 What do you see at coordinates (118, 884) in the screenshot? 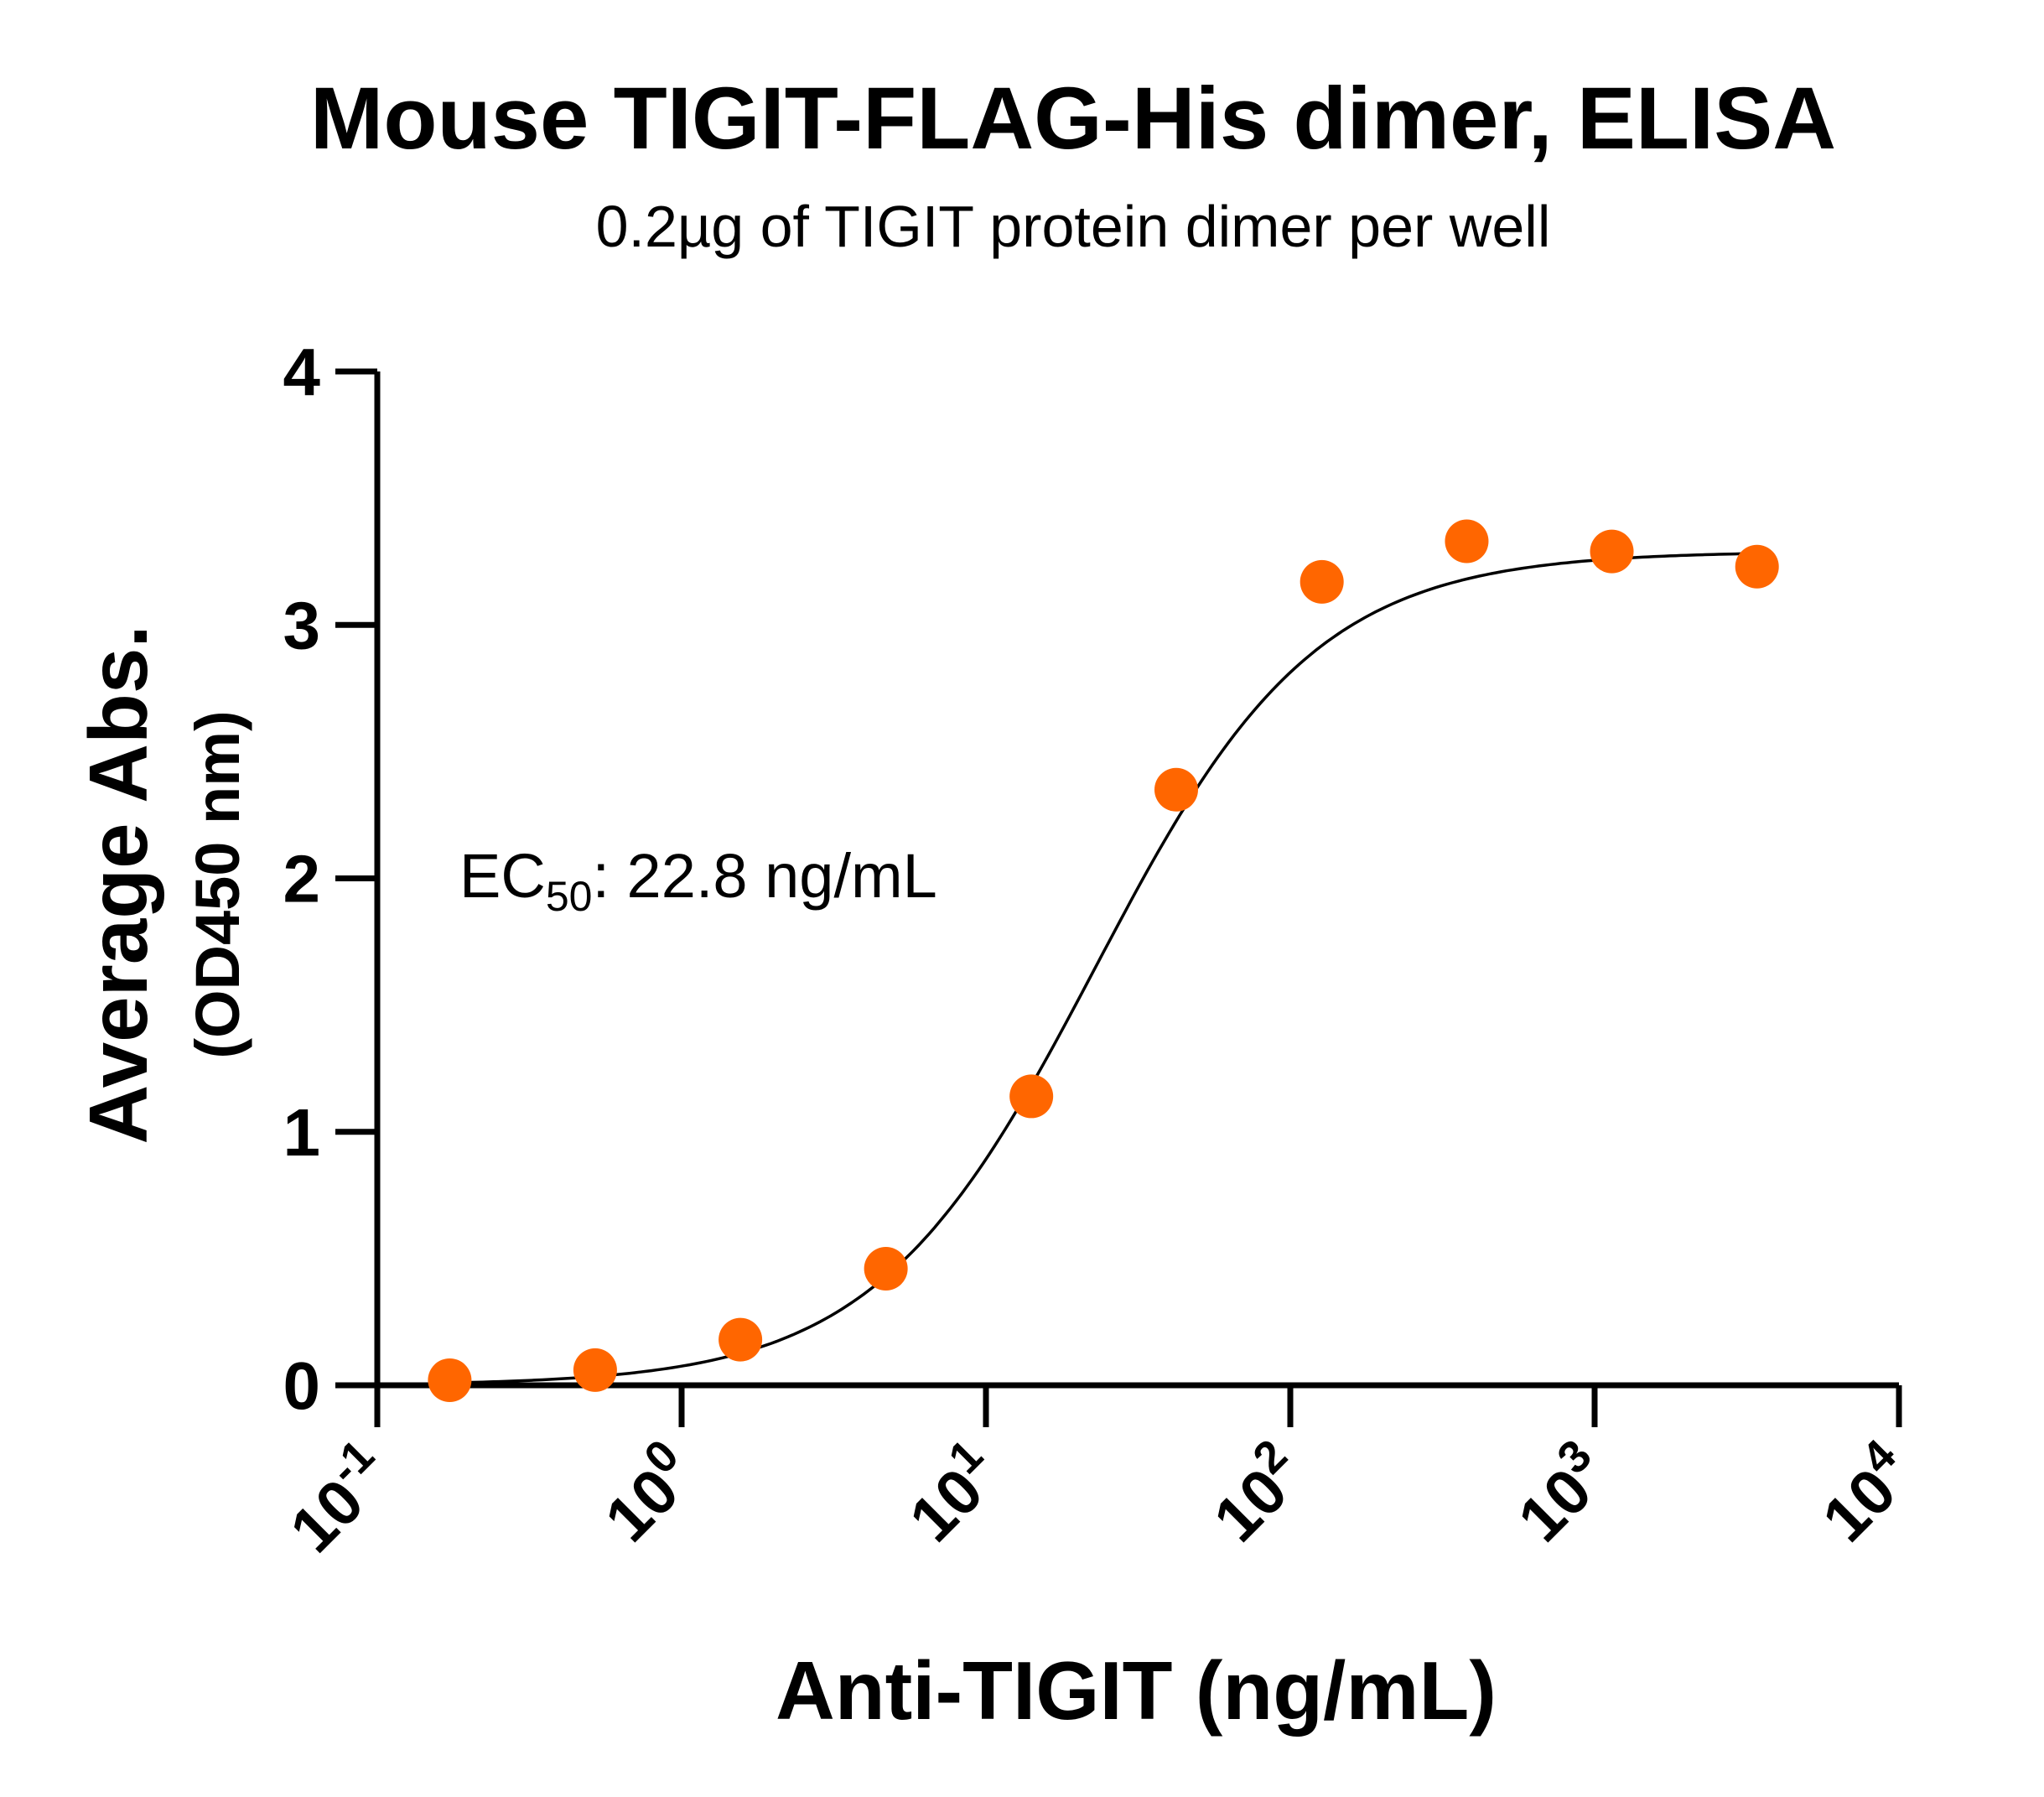
I see `y-axis-label: Average Abs.` at bounding box center [118, 884].